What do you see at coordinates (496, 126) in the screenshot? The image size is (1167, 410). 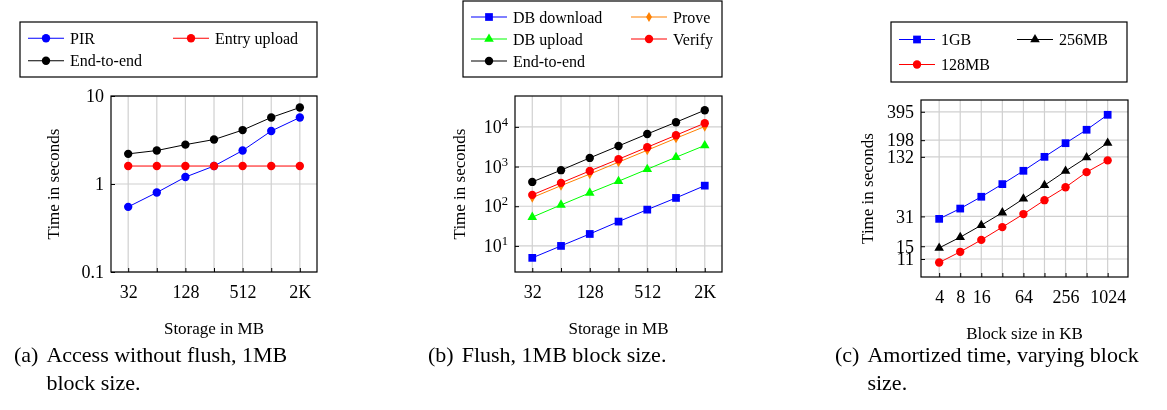 I see `y-tick-label: 10$^{4}$` at bounding box center [496, 126].